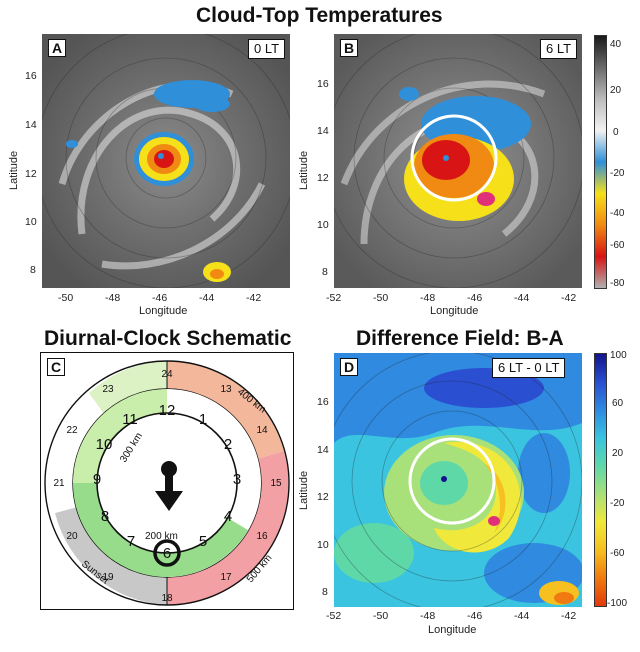  I want to click on d-ytick: 12, so click(323, 497).